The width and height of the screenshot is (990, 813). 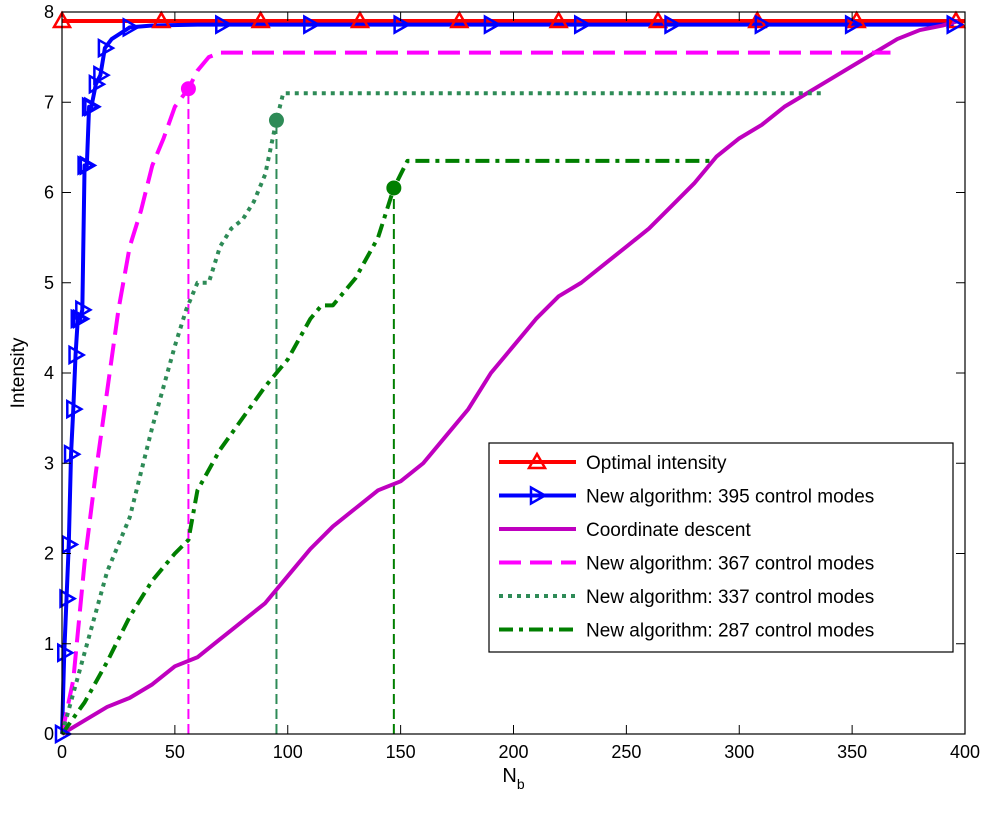 I want to click on y-tick-label: 7, so click(x=49, y=102).